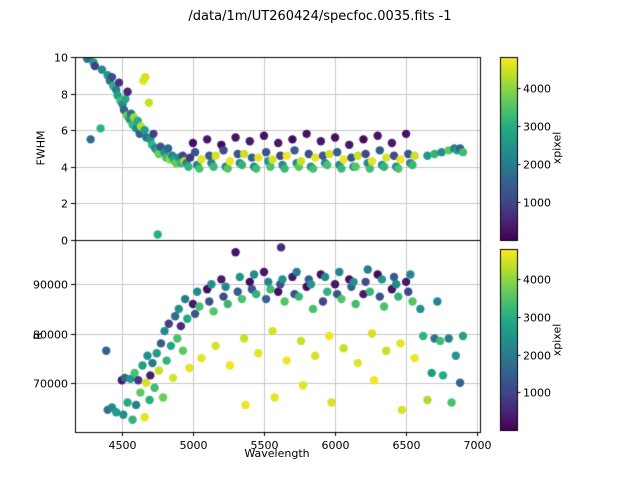 Image resolution: width=640 pixels, height=480 pixels. What do you see at coordinates (50, 284) in the screenshot?
I see `y-tick-label: 90000` at bounding box center [50, 284].